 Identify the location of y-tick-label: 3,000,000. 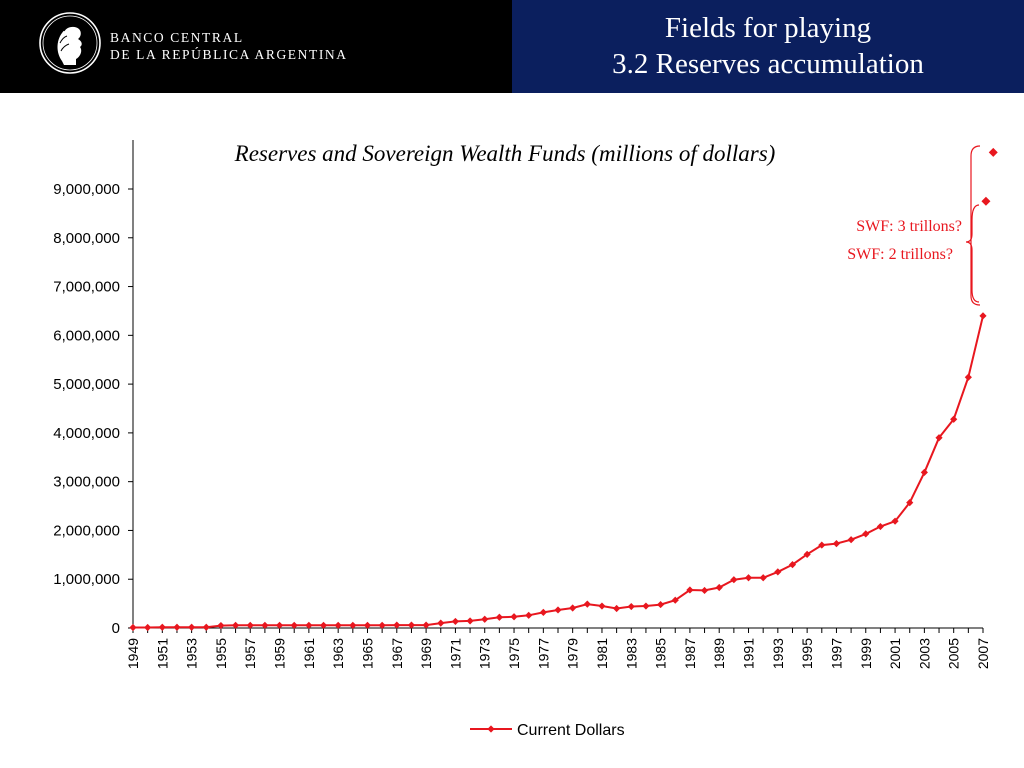
(86, 482).